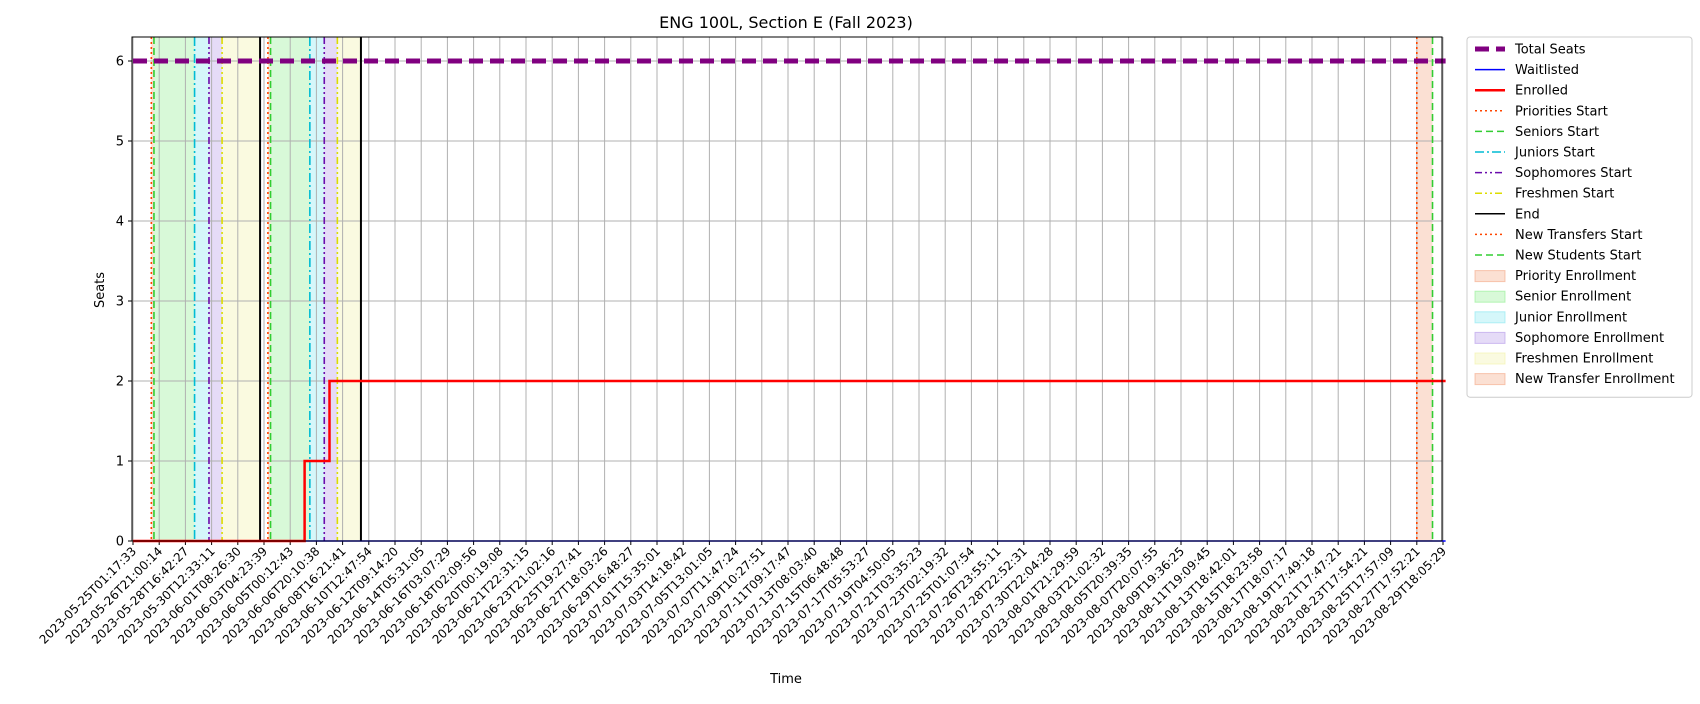 Image resolution: width=1700 pixels, height=704 pixels. Describe the element at coordinates (120, 462) in the screenshot. I see `y-tick-label: 1` at that location.